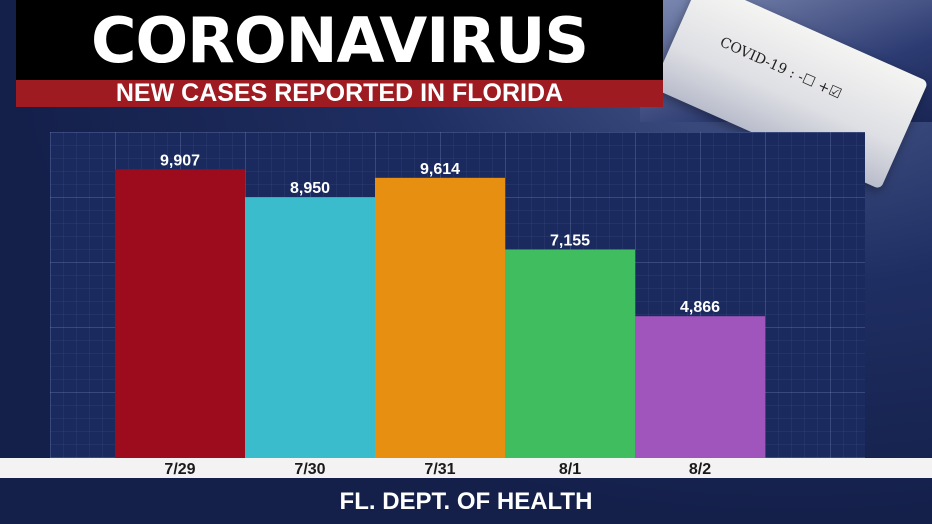 The width and height of the screenshot is (932, 524). I want to click on source-label: FL. DEPT. OF HEALTH, so click(466, 501).